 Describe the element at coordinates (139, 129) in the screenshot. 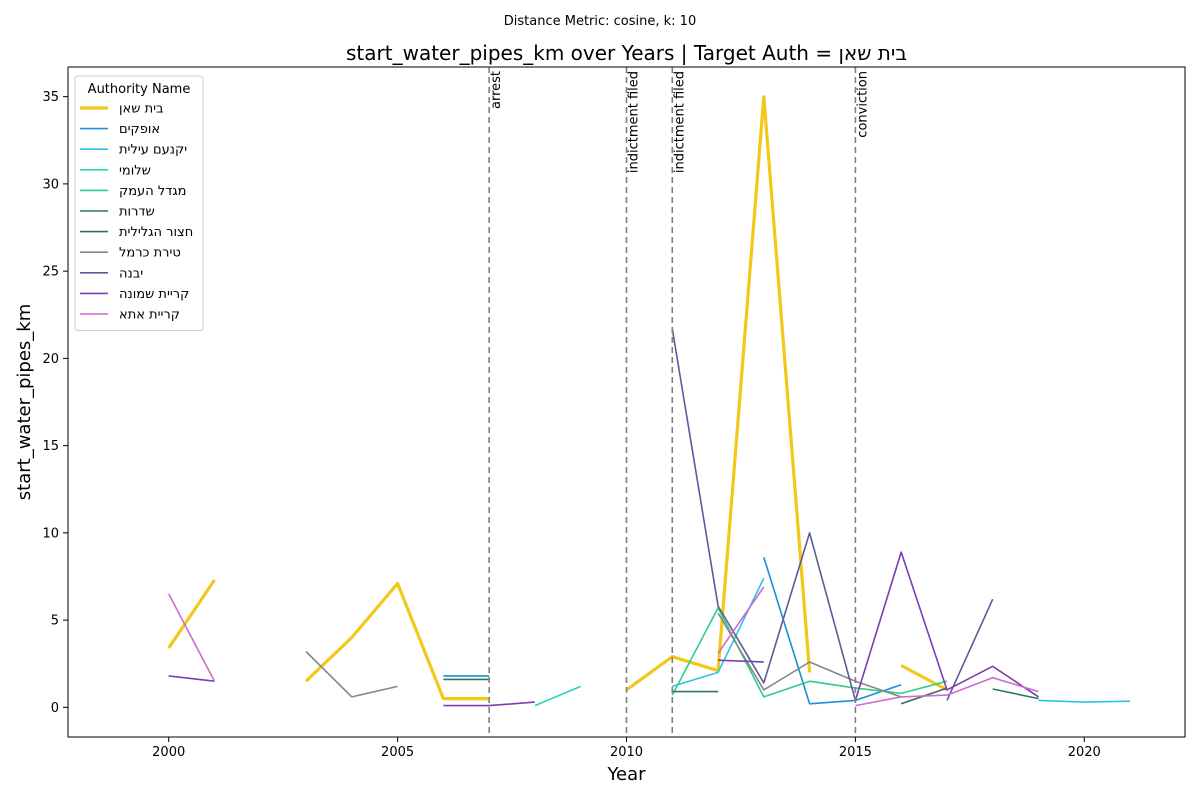

I see `legend-entry: אופקים` at that location.